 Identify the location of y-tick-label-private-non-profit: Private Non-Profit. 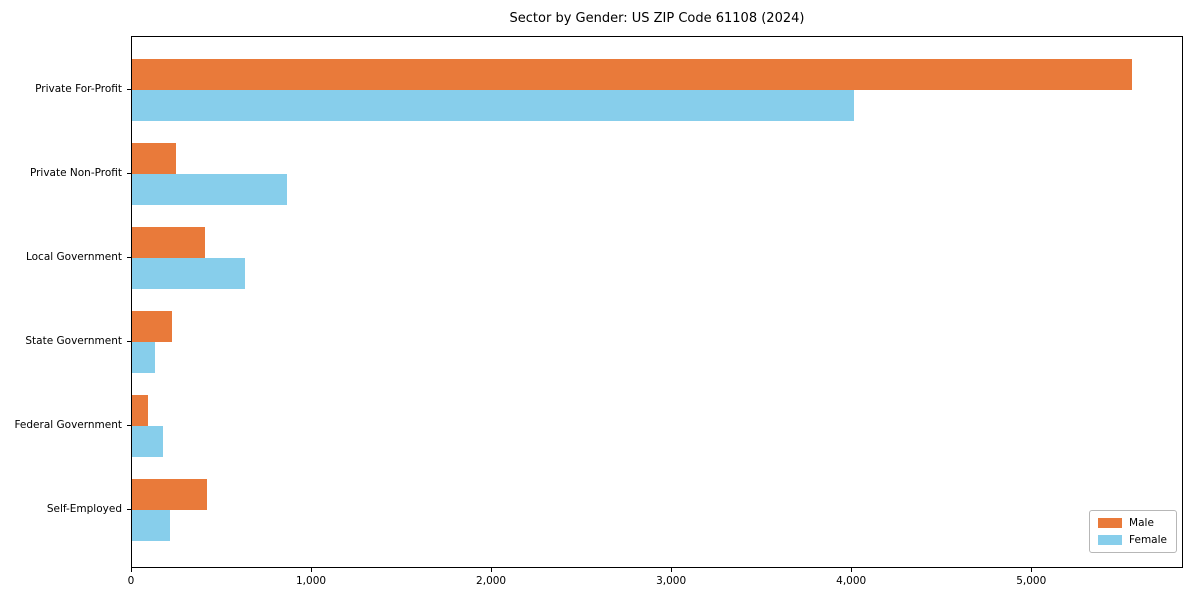
(75, 172).